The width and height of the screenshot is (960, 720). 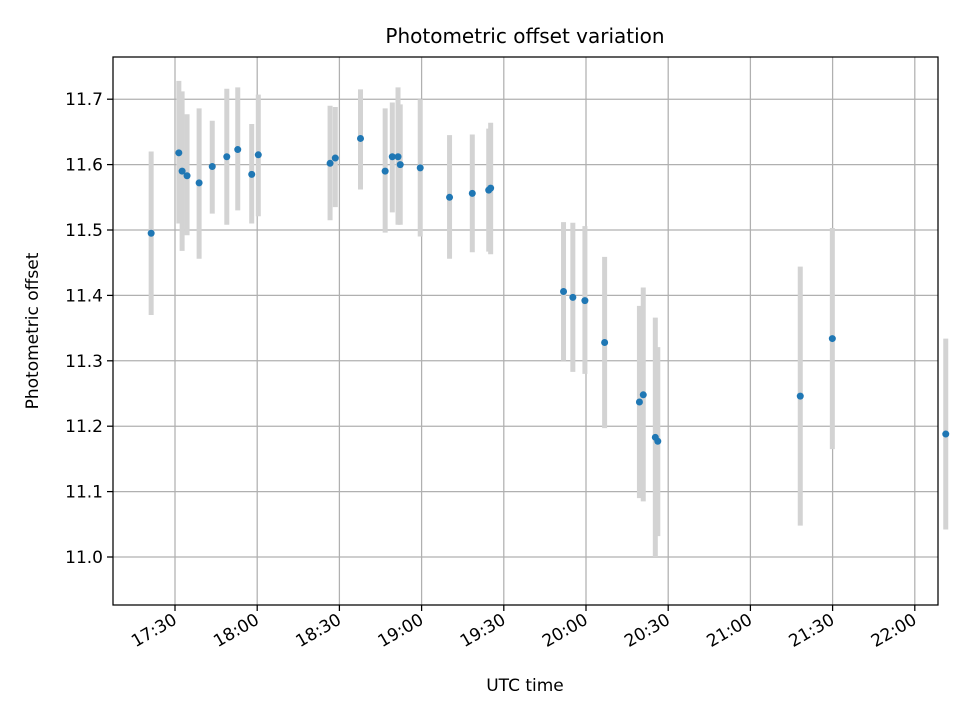 What do you see at coordinates (84, 100) in the screenshot?
I see `y-tick-label: 11.7` at bounding box center [84, 100].